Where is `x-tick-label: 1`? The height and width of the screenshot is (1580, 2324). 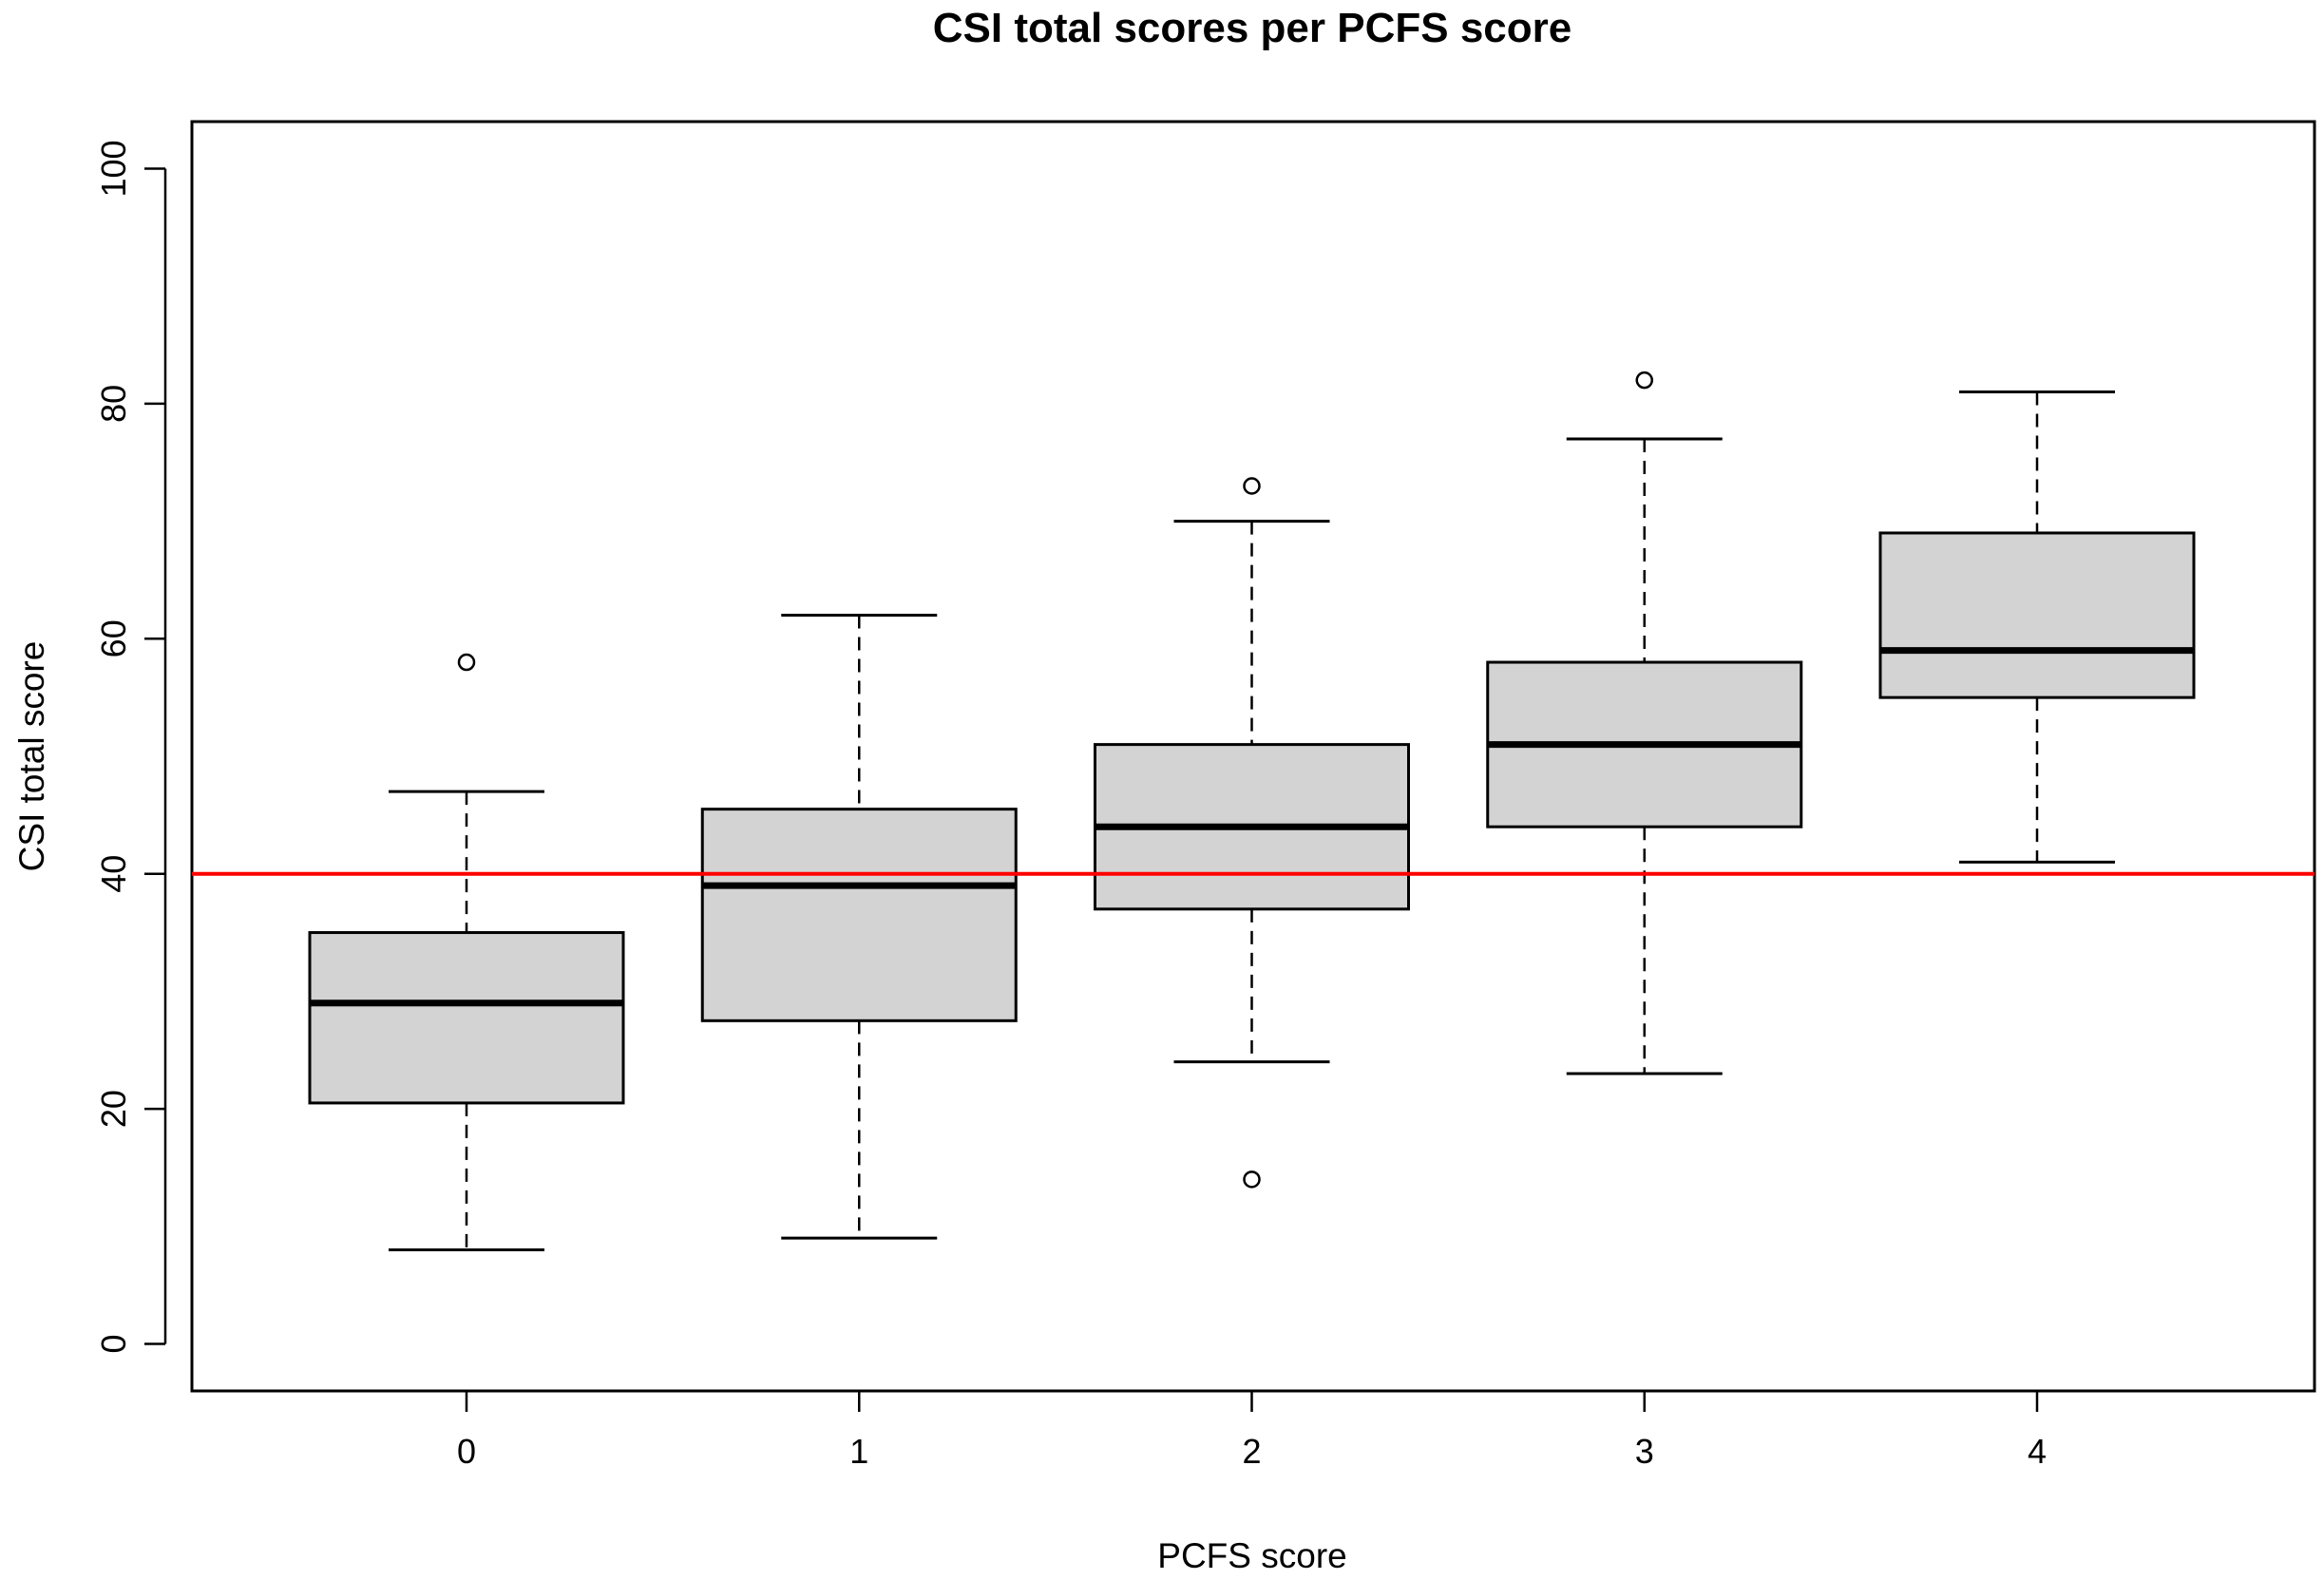
x-tick-label: 1 is located at coordinates (858, 1451).